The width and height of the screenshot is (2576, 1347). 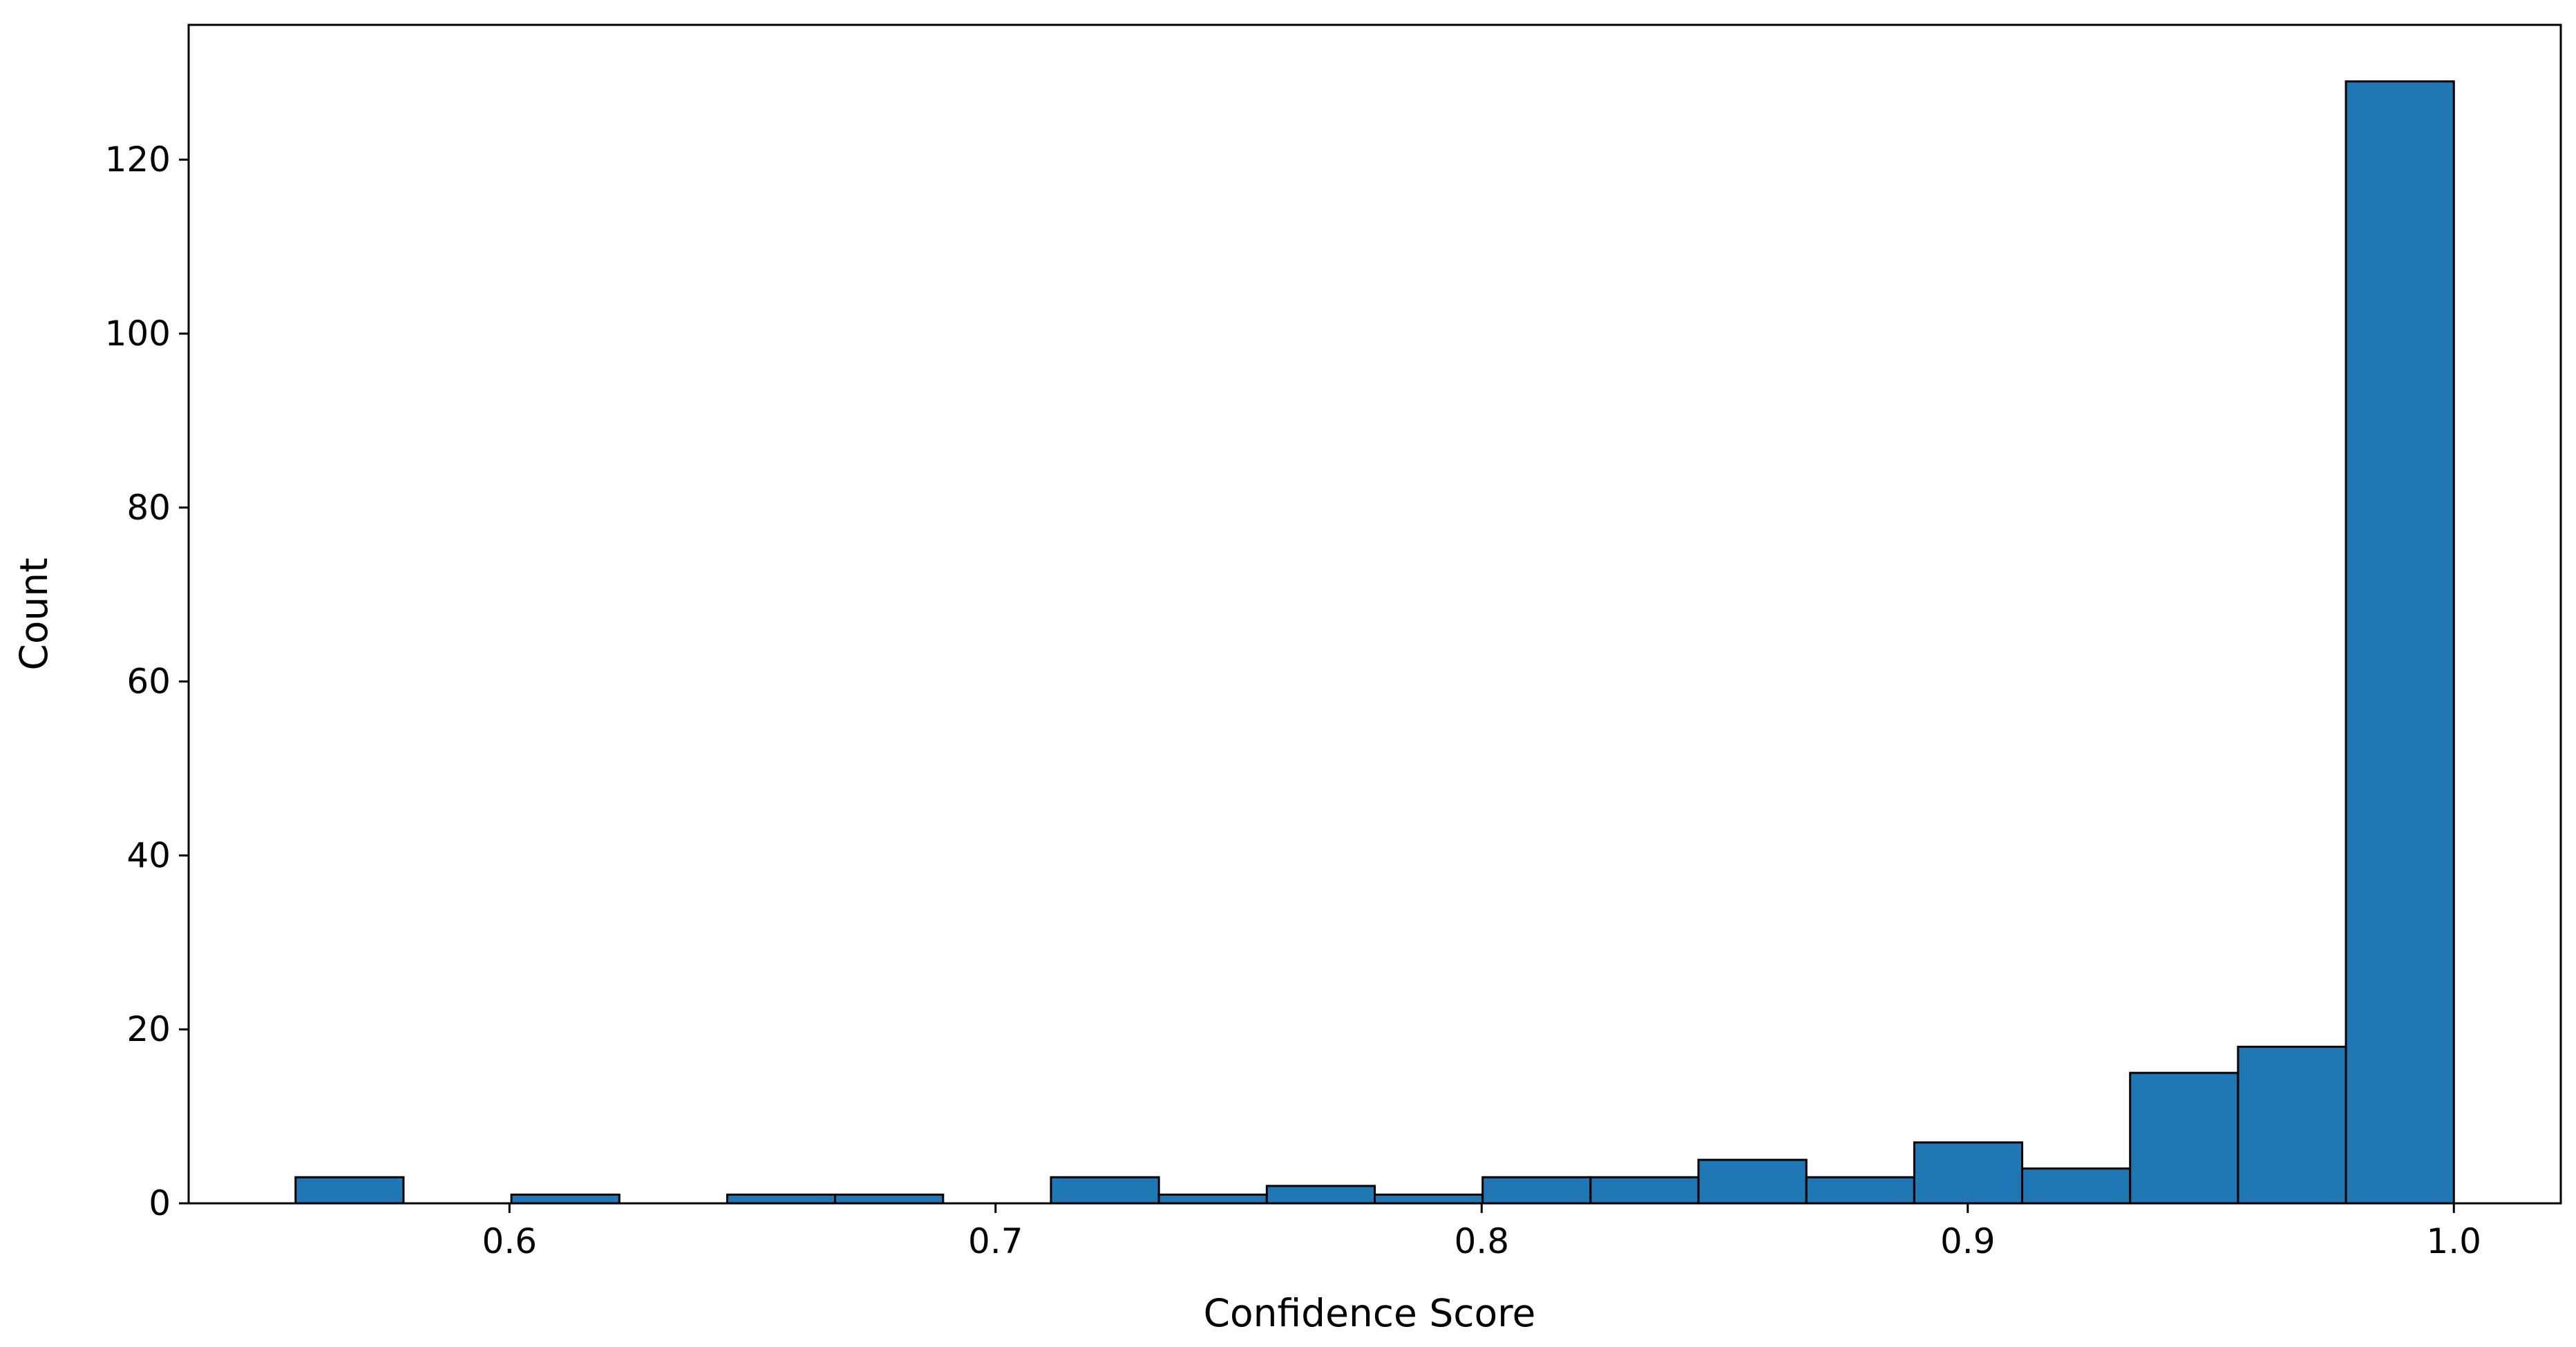 I want to click on y-tick-label: 0, so click(x=160, y=1203).